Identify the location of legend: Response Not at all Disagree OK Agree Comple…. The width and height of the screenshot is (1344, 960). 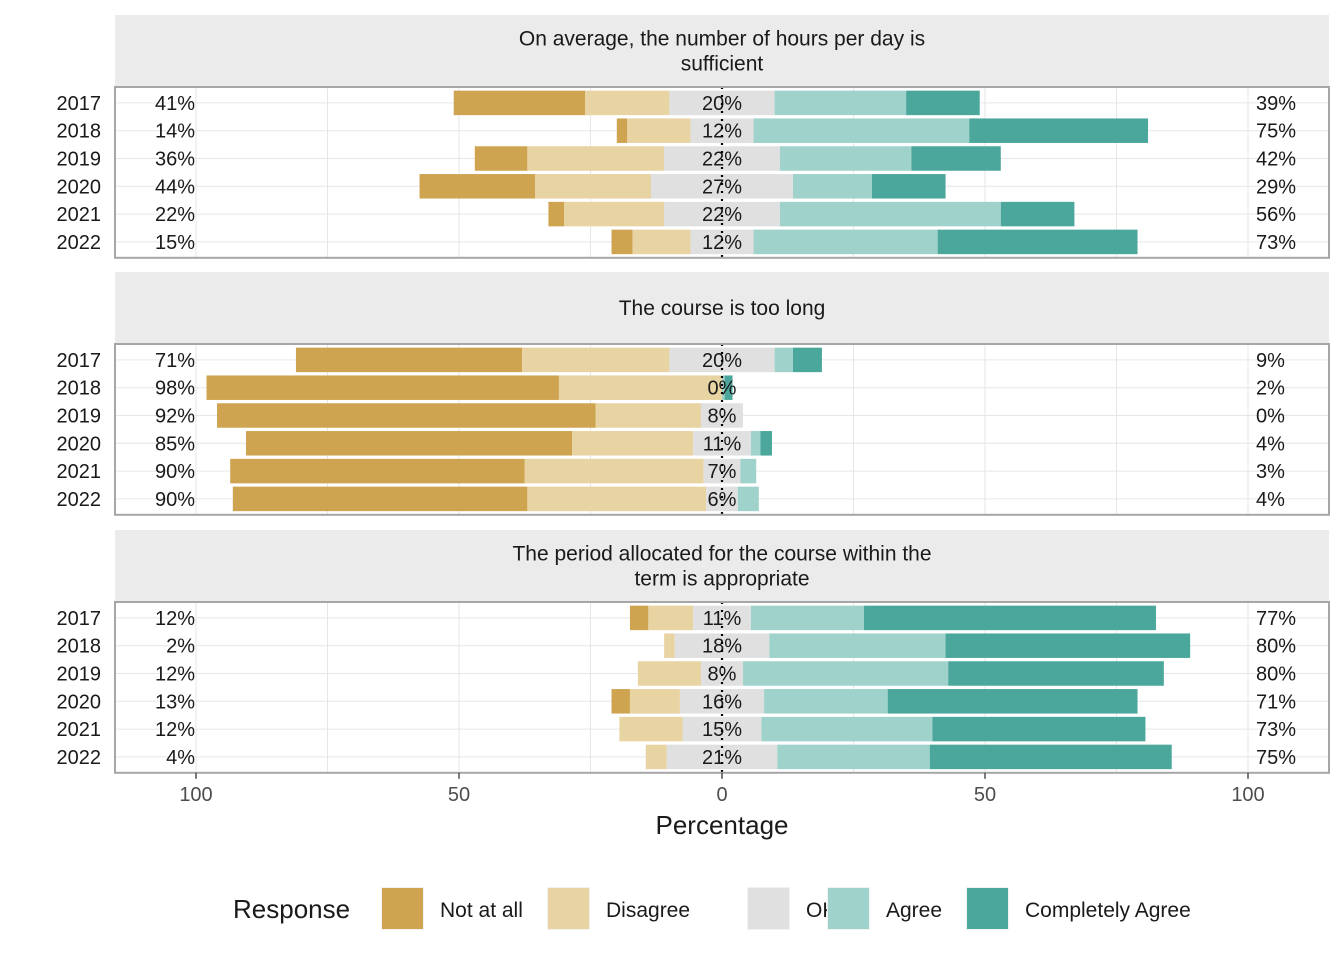
(712, 908).